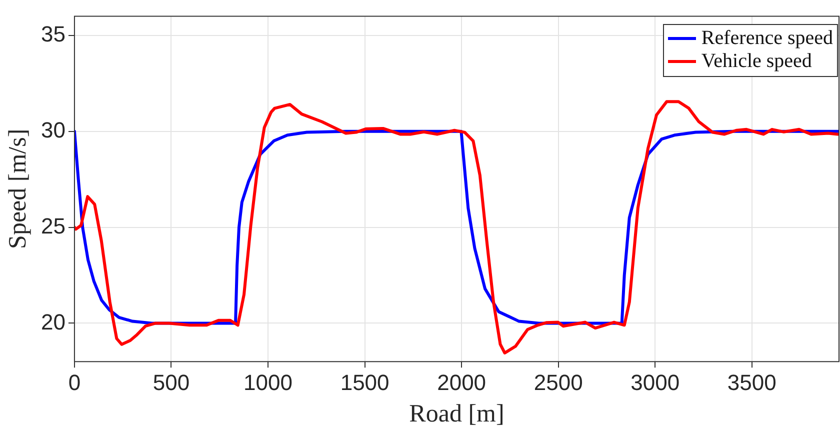 The height and width of the screenshot is (434, 840). What do you see at coordinates (751, 382) in the screenshot?
I see `x-tick-label: 3500` at bounding box center [751, 382].